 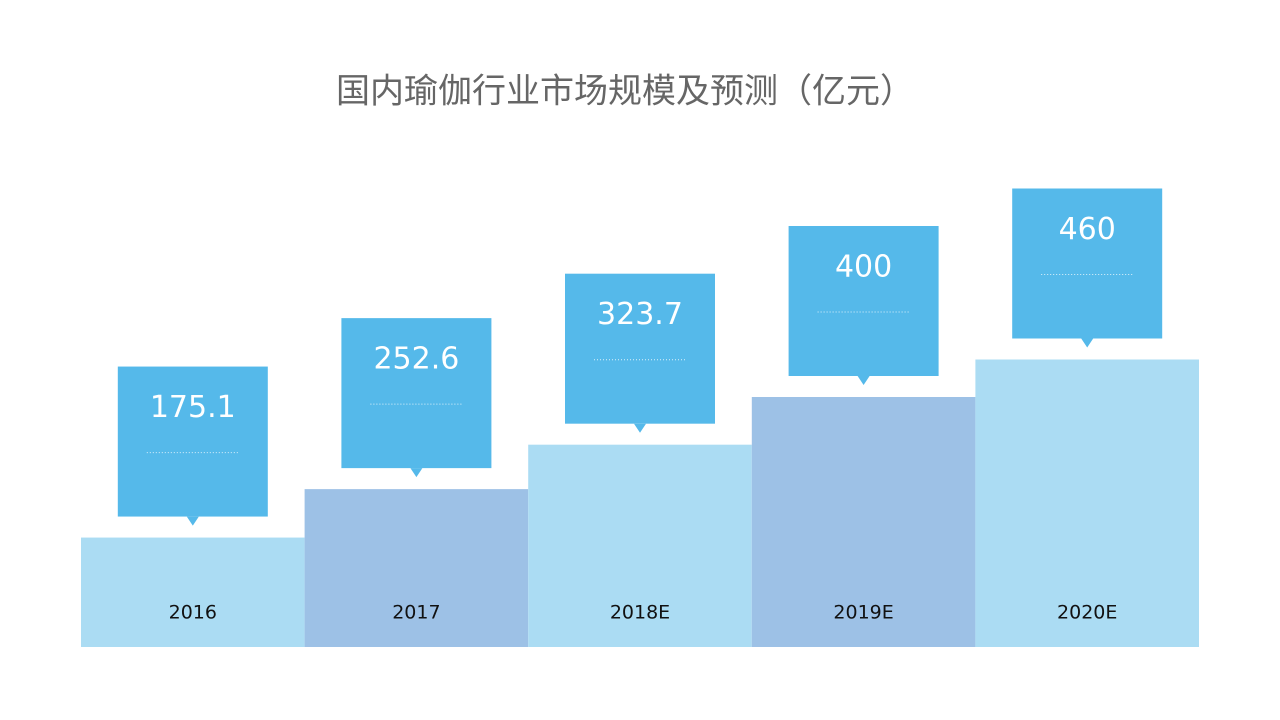 What do you see at coordinates (863, 613) in the screenshot?
I see `x-tick-label: 2019E` at bounding box center [863, 613].